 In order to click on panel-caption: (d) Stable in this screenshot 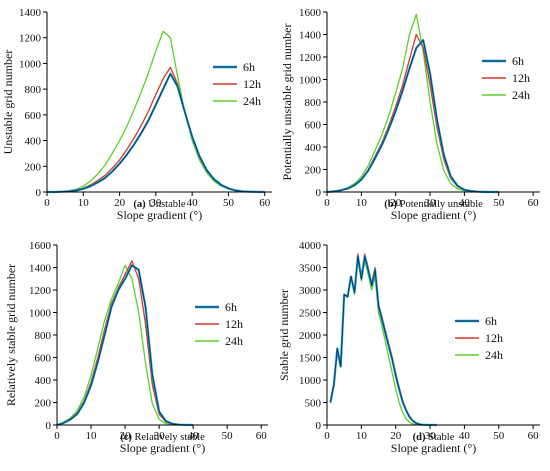, I will do `click(434, 437)`.